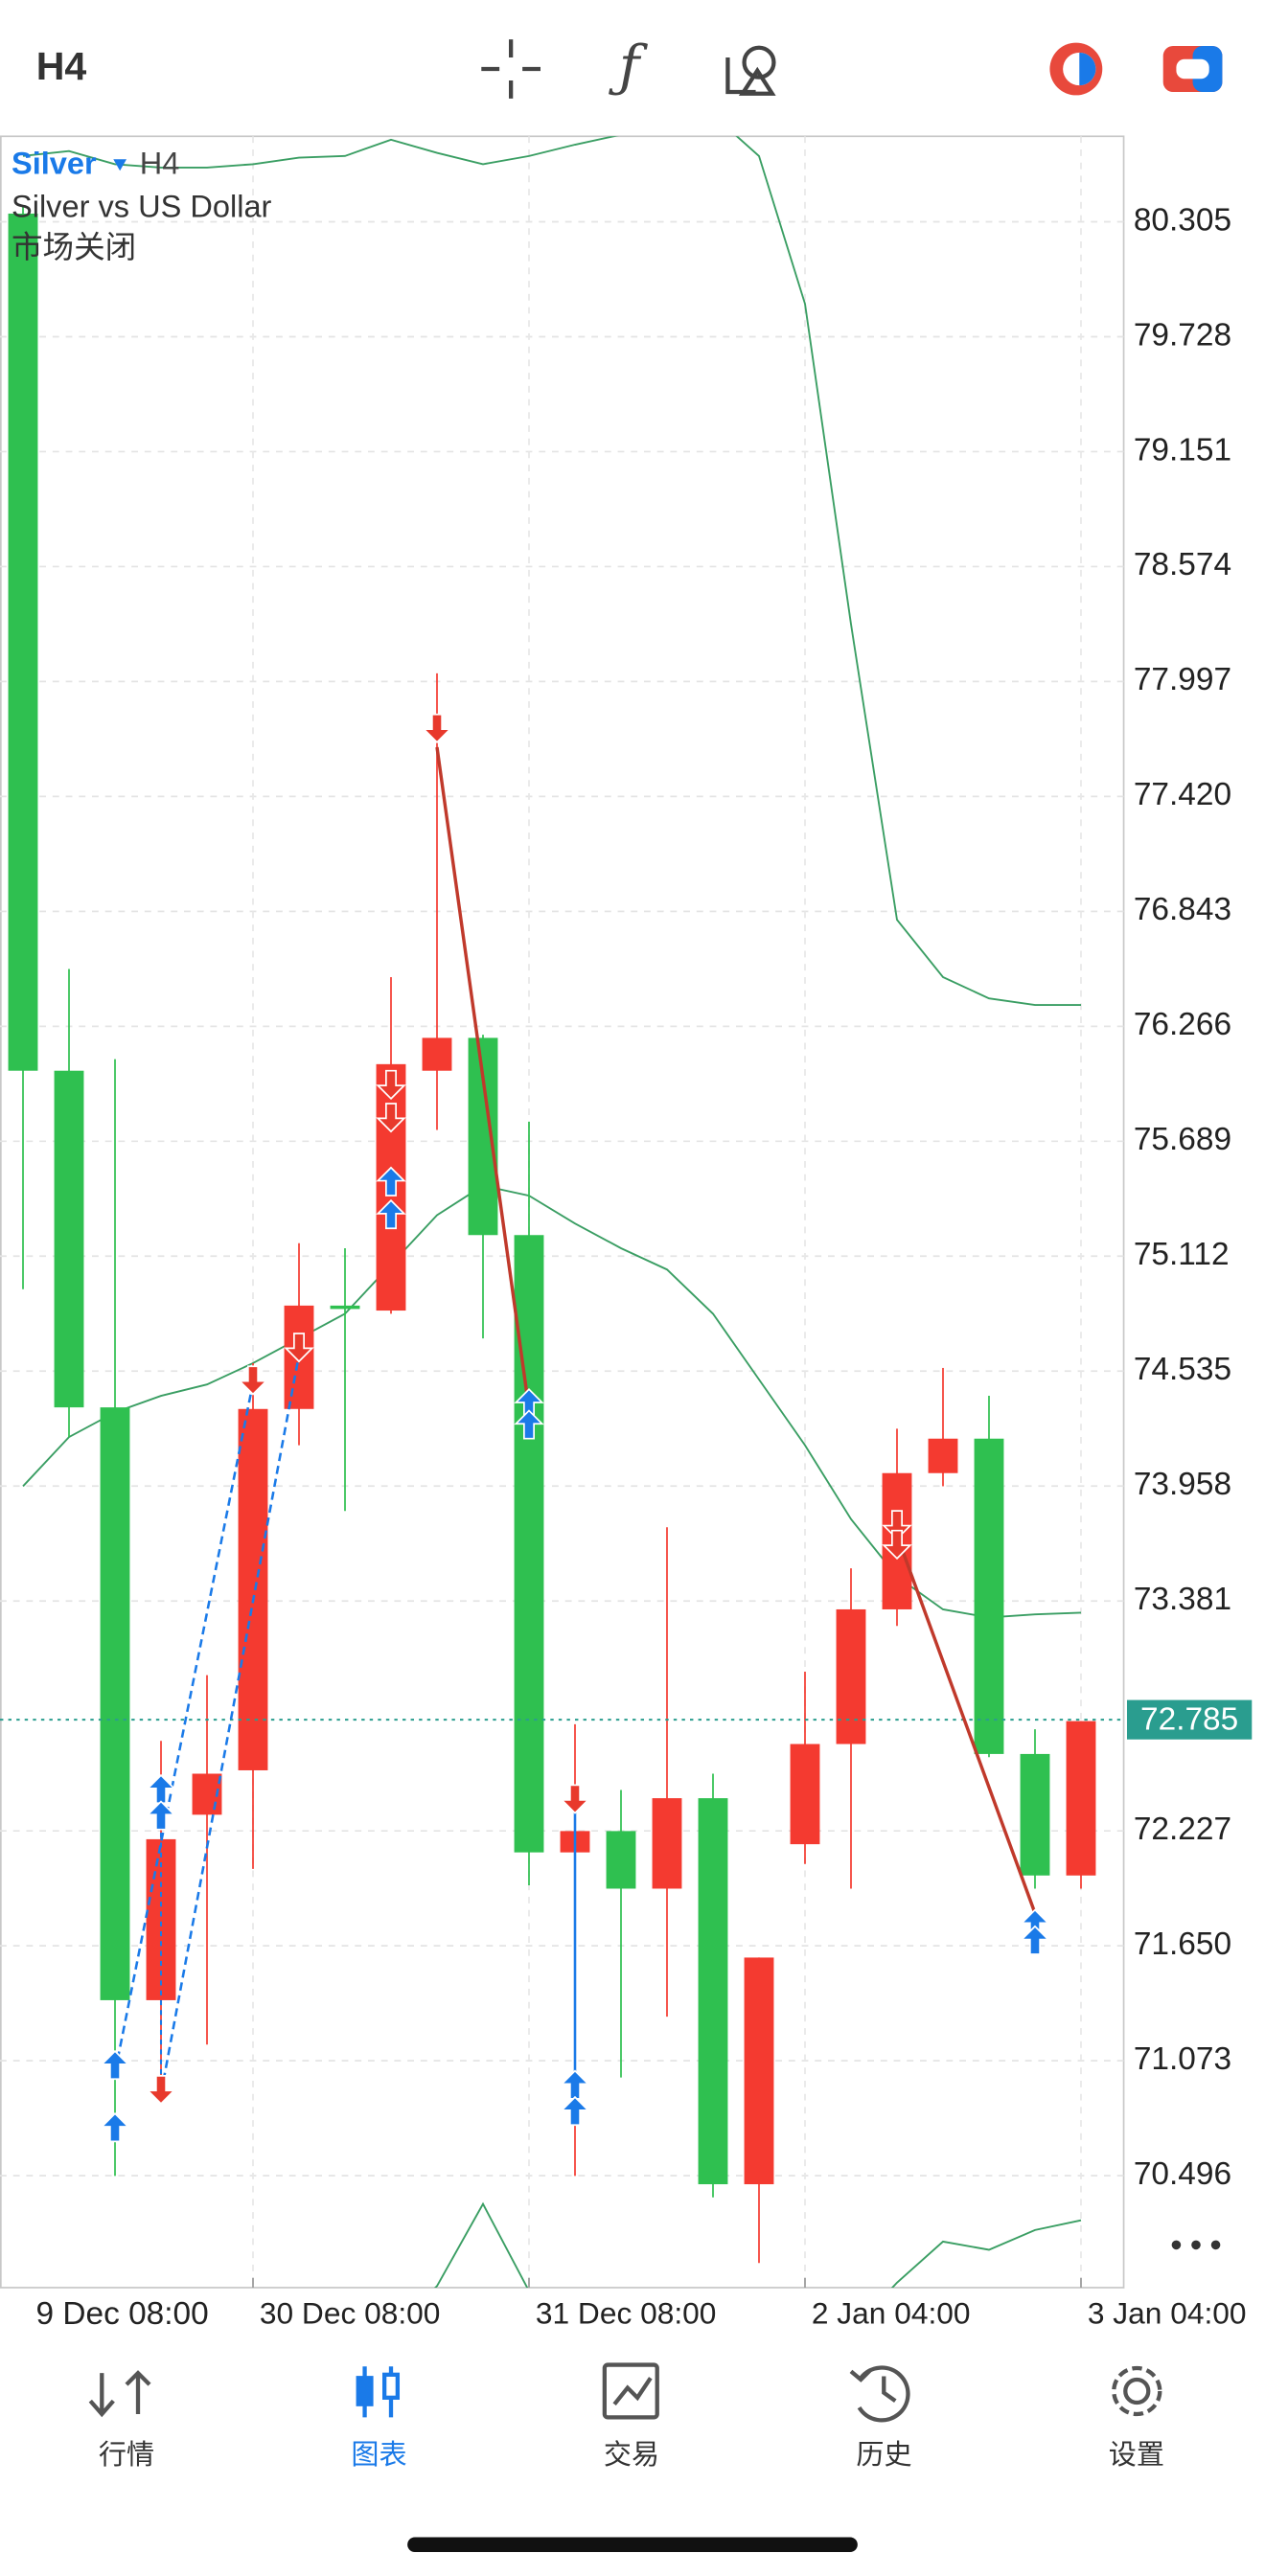  What do you see at coordinates (1076, 69) in the screenshot?
I see `account-icon` at bounding box center [1076, 69].